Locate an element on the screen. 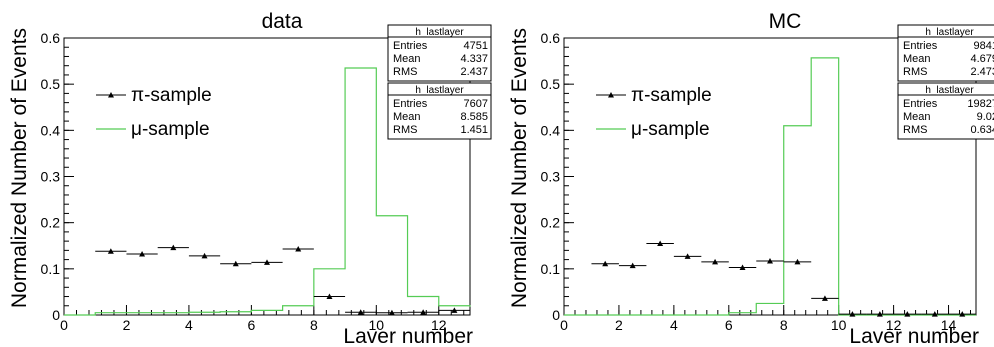 This screenshot has width=994, height=347. stat-box-value: 4751 is located at coordinates (476, 46).